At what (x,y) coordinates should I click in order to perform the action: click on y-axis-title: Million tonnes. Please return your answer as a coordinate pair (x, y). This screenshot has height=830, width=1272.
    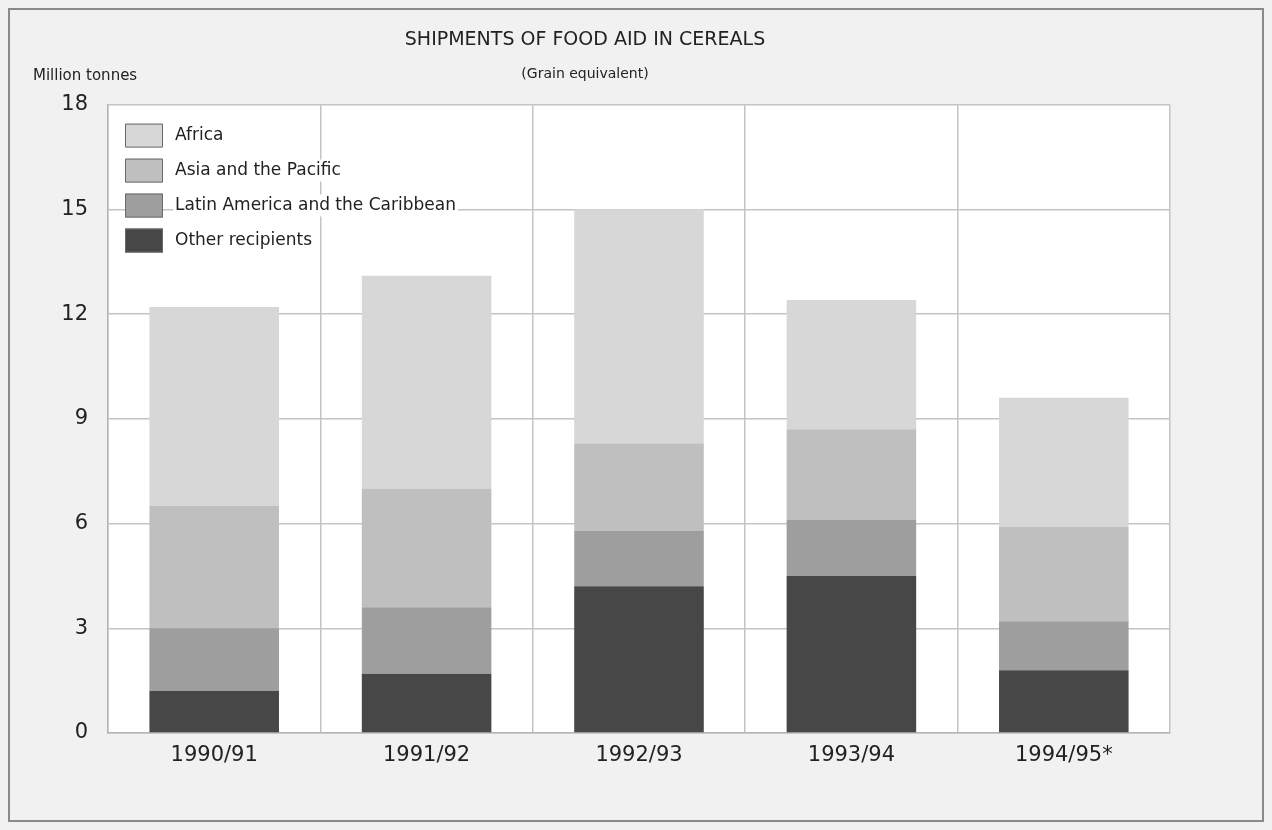
    Looking at the image, I should click on (85, 75).